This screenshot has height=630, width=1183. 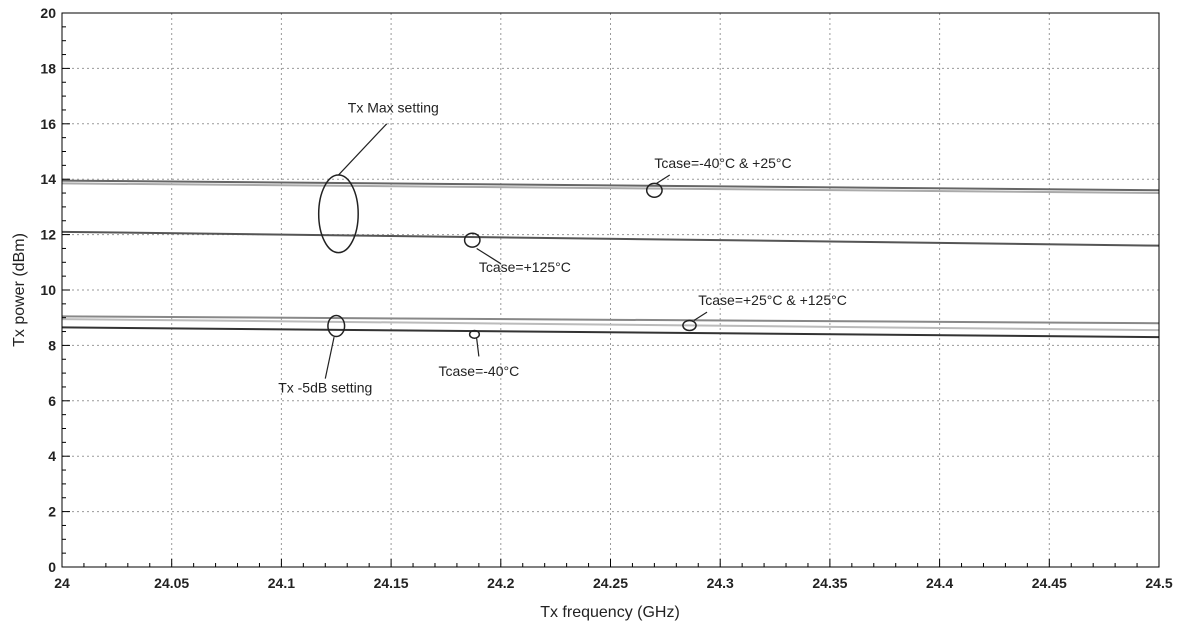 What do you see at coordinates (500, 583) in the screenshot?
I see `x-tick-label: 24.2` at bounding box center [500, 583].